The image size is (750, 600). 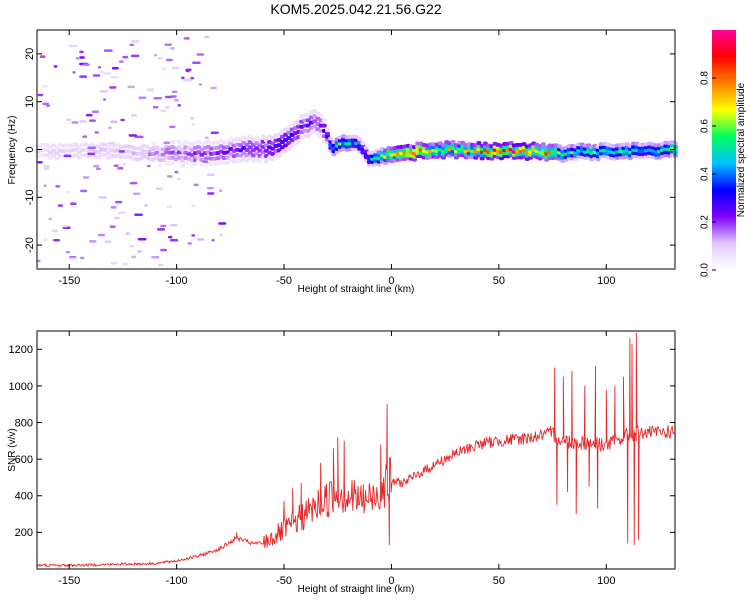 What do you see at coordinates (355, 9) in the screenshot?
I see `figure-title: KOM5.2025.042.21.56.G22` at bounding box center [355, 9].